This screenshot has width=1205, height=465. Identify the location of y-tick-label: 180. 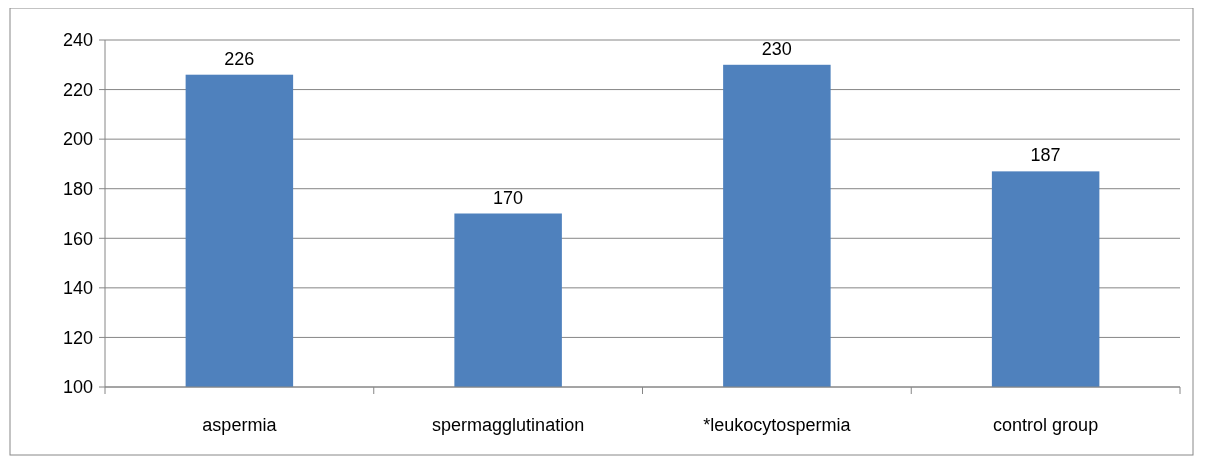
(77, 189).